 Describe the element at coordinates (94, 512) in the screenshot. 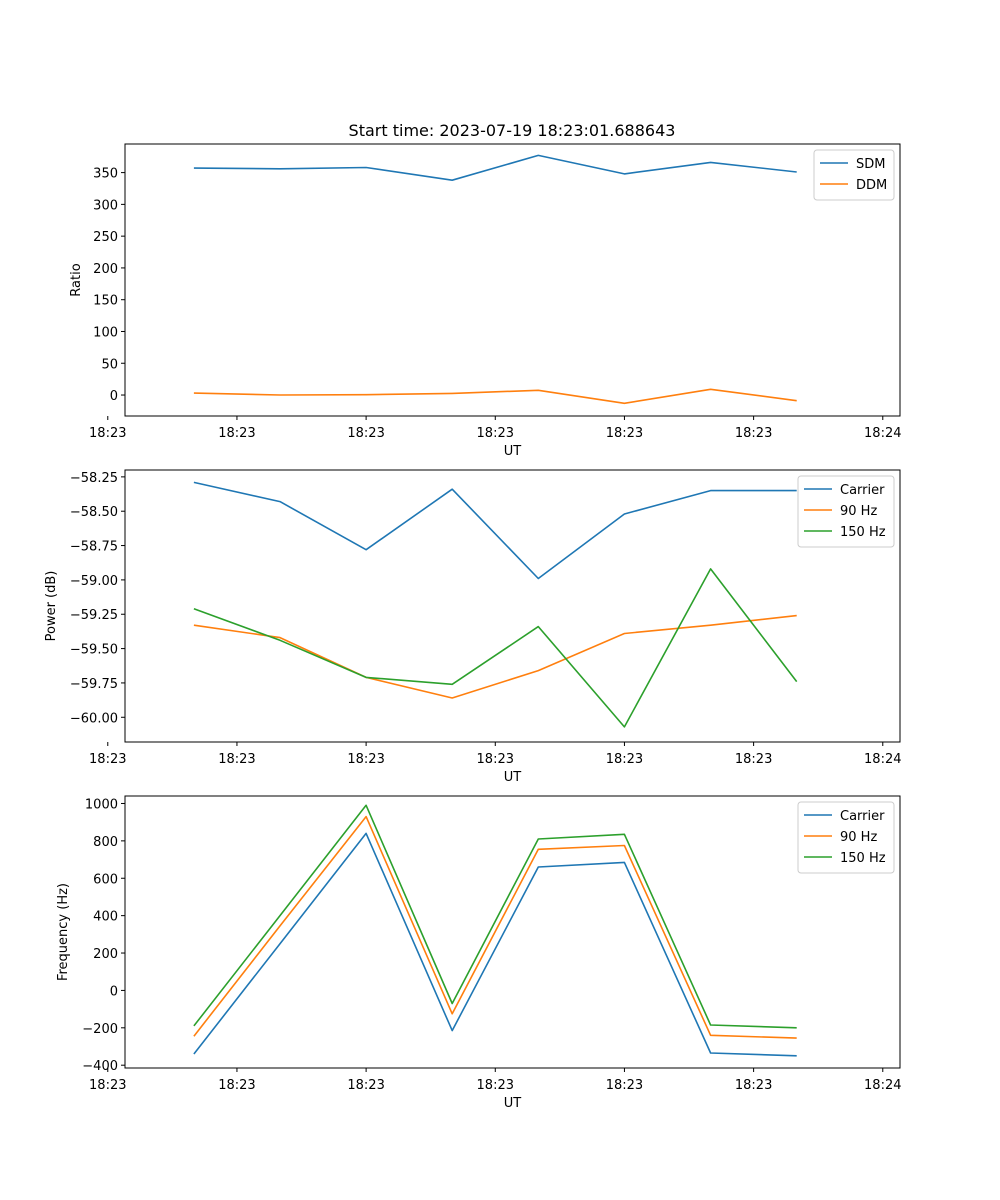

I see `power-y-tick-label: −58.50` at that location.